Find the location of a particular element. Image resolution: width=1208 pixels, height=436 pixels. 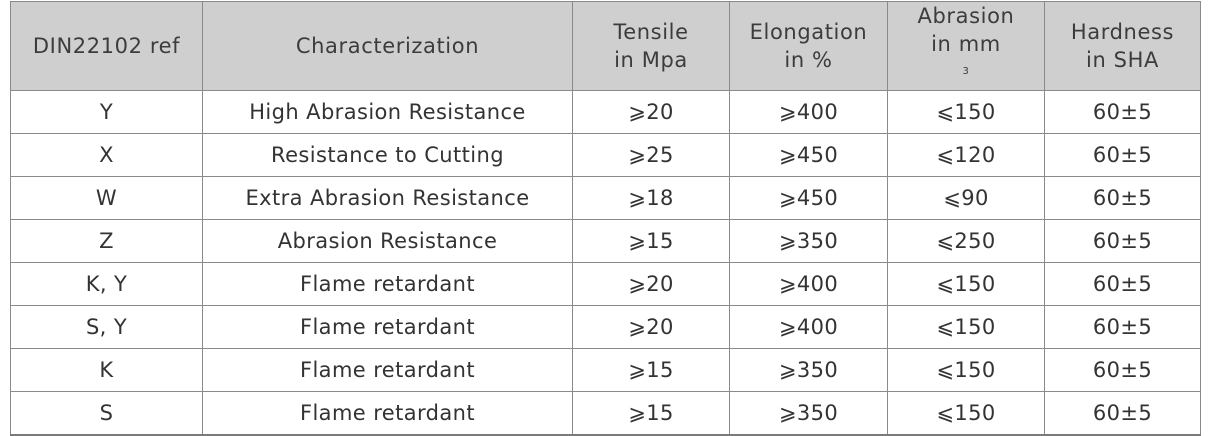

cell-din-ref: X is located at coordinates (106, 155).